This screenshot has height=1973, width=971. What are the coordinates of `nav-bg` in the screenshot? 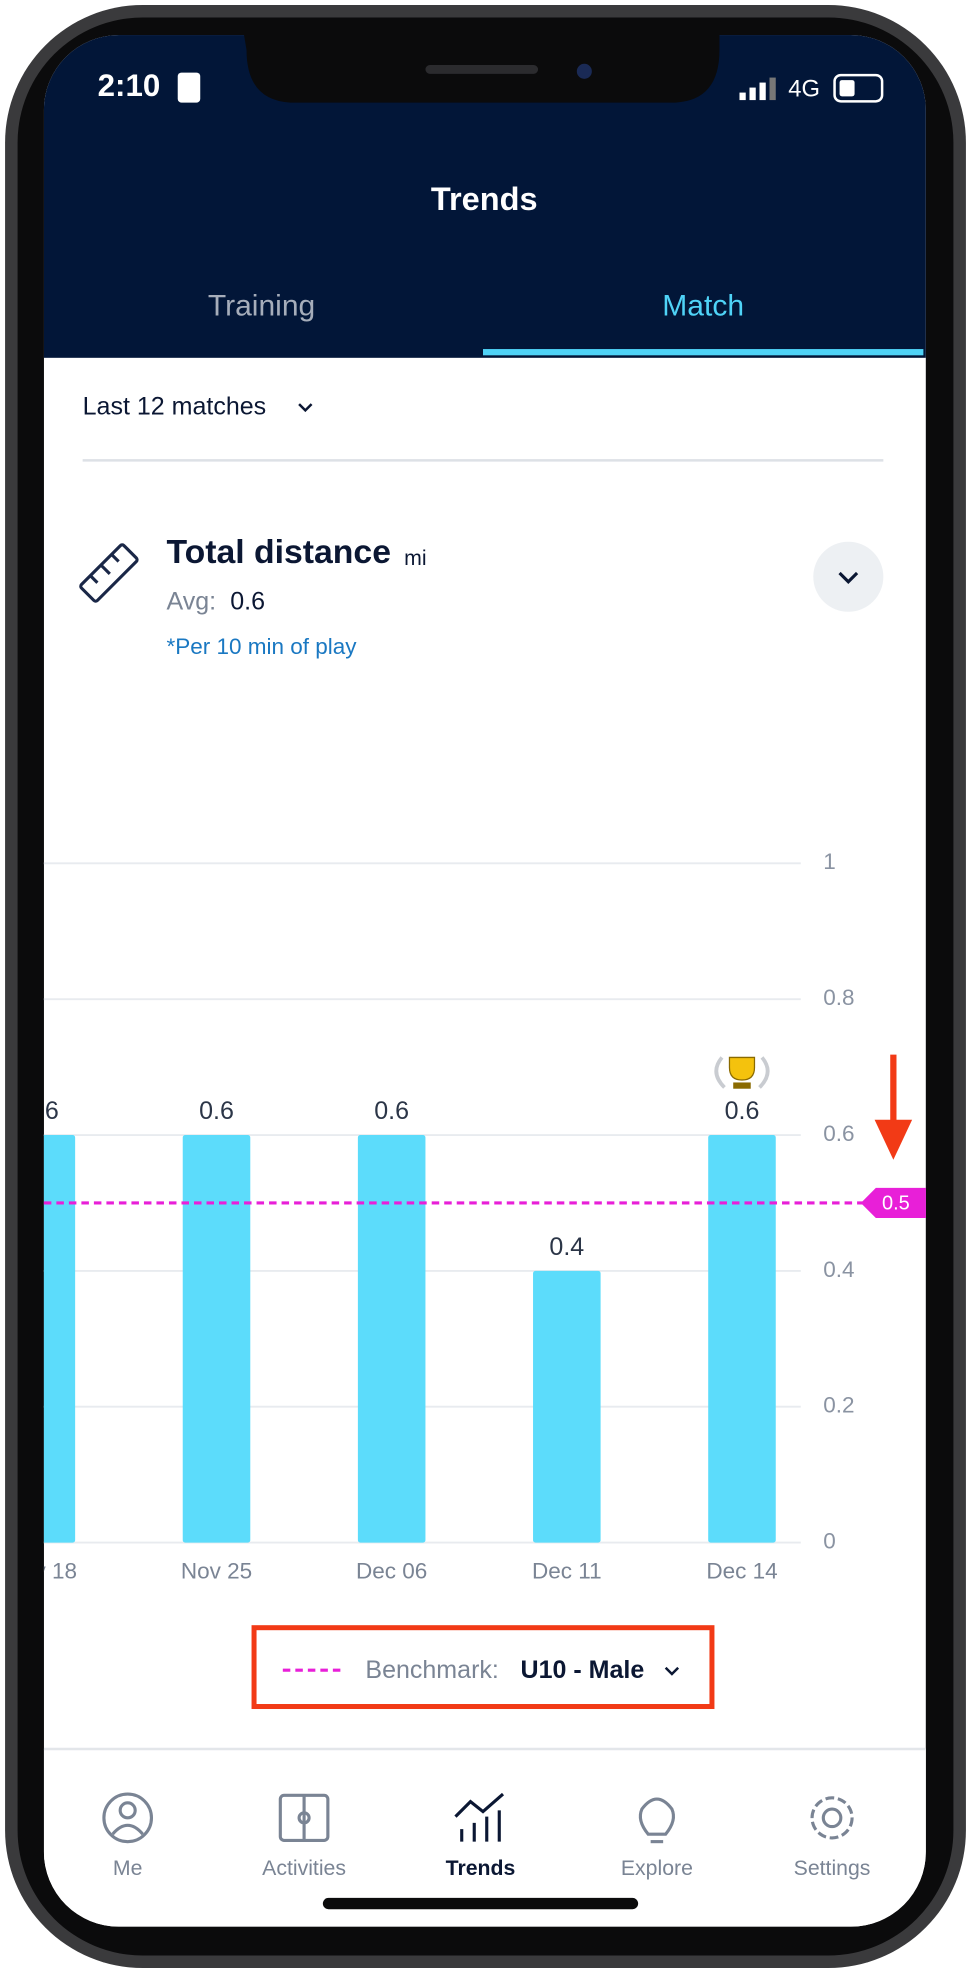 It's located at (484, 1838).